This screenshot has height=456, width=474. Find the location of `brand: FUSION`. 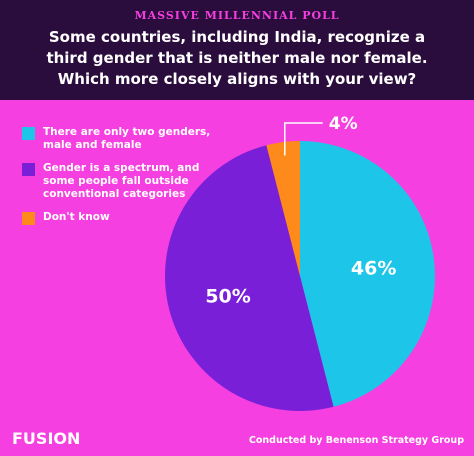

brand: FUSION is located at coordinates (46, 438).